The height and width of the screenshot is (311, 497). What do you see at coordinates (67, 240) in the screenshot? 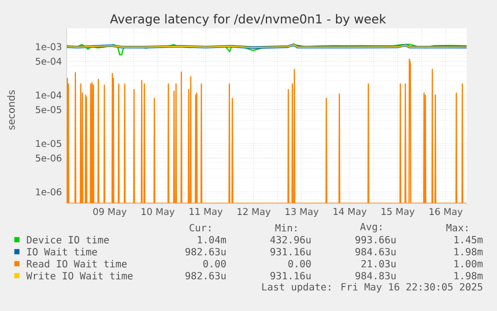
I see `legend-label: Device IO time` at bounding box center [67, 240].